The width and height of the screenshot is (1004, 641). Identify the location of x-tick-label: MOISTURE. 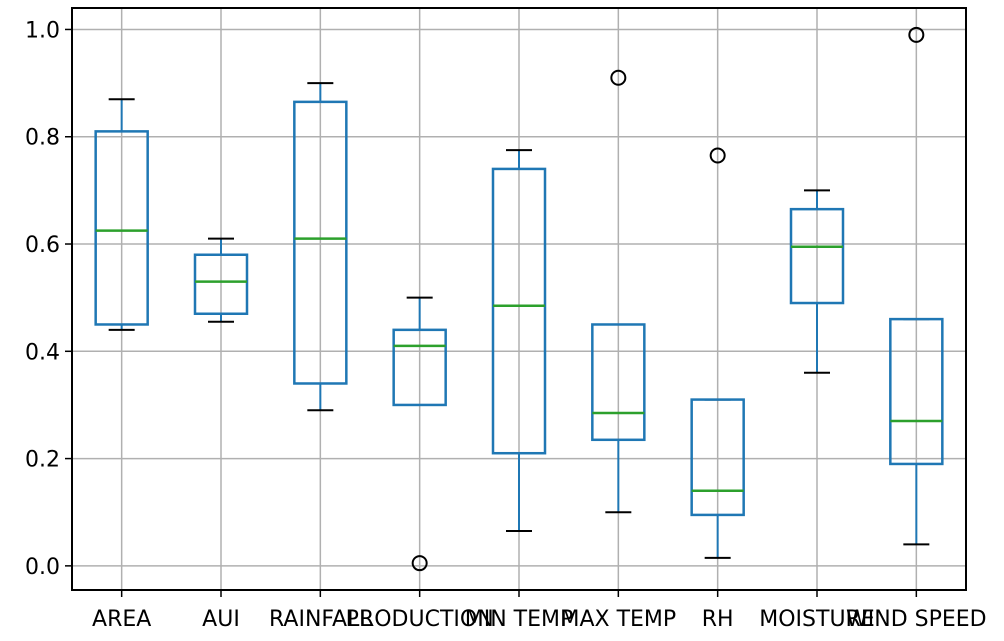
(816, 619).